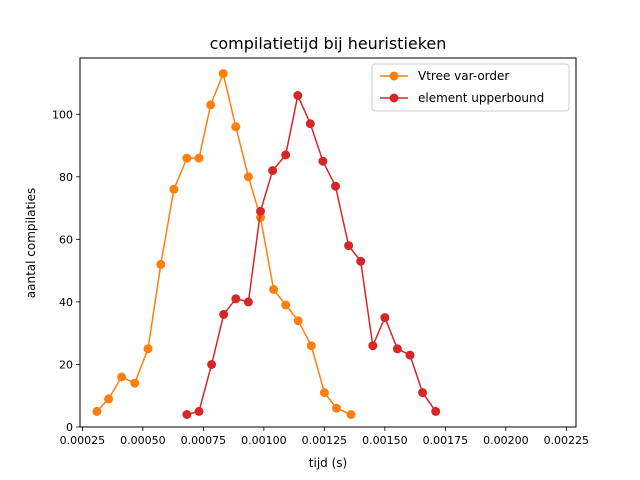 This screenshot has height=480, width=640. I want to click on legend: Vtree var-order element upperbound, so click(470, 87).